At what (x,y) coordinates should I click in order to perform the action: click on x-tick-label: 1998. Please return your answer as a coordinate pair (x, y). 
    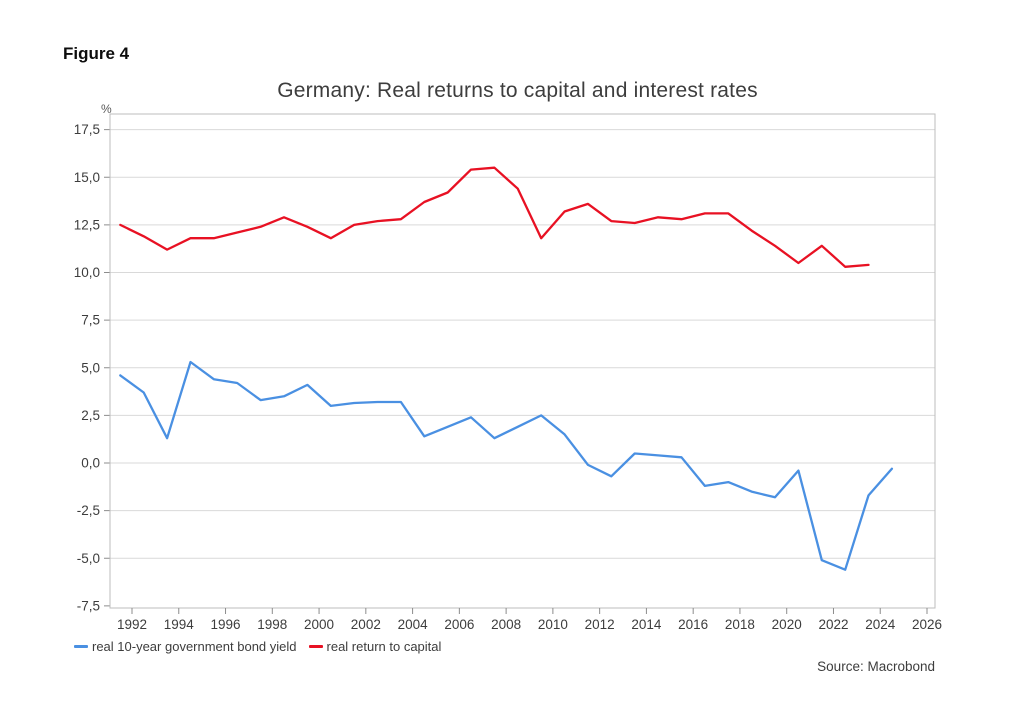
    Looking at the image, I should click on (272, 624).